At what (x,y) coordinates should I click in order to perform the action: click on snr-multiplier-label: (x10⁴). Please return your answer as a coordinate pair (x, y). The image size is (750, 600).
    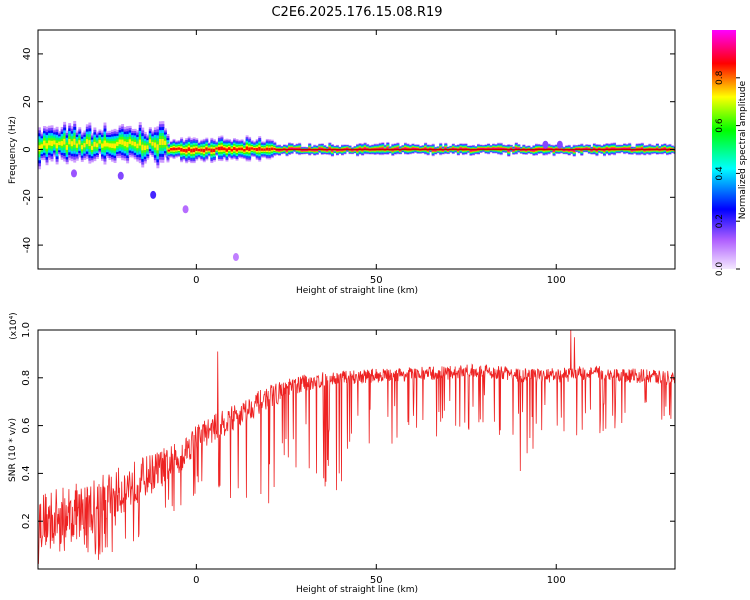
    Looking at the image, I should click on (14, 325).